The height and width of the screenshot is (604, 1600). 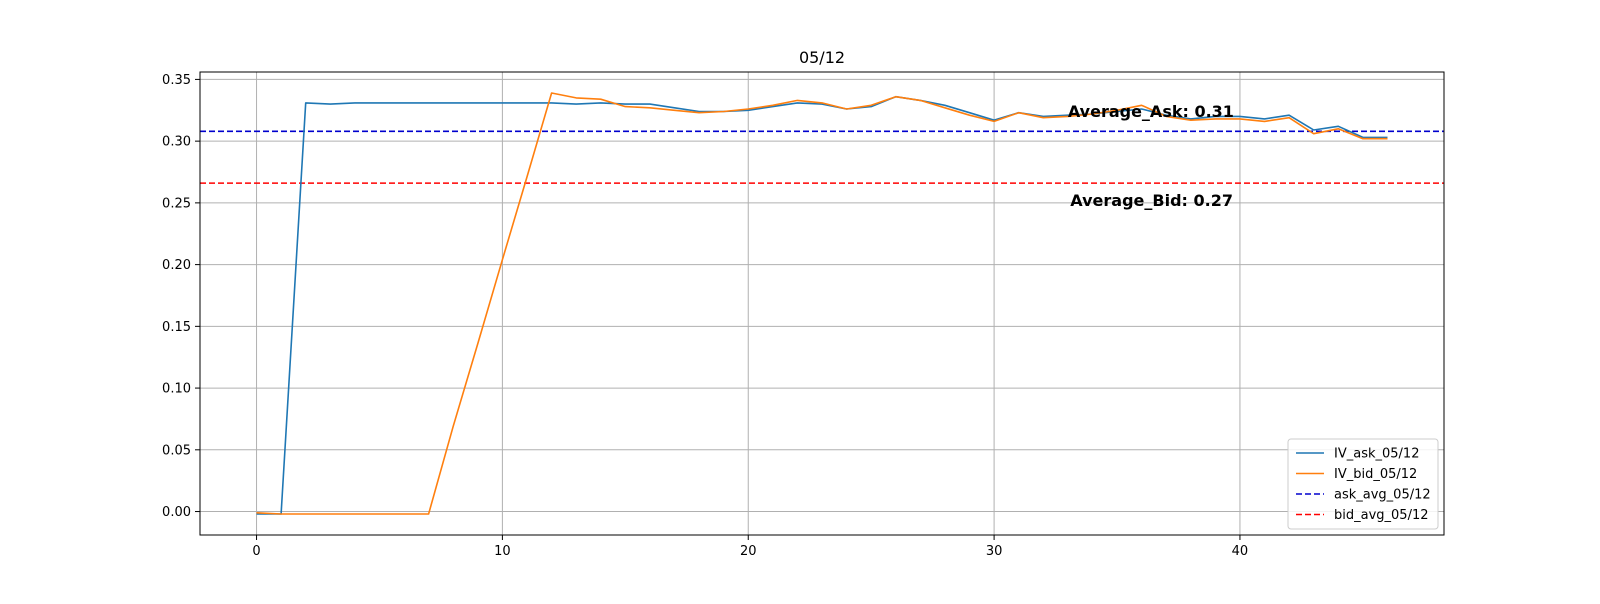 What do you see at coordinates (176, 512) in the screenshot?
I see `y-tick-label: 0.00` at bounding box center [176, 512].